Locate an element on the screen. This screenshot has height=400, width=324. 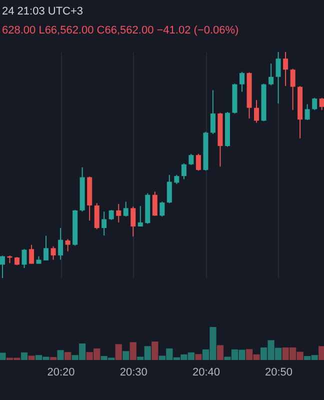
x-tick-label: 20:40 is located at coordinates (206, 372).